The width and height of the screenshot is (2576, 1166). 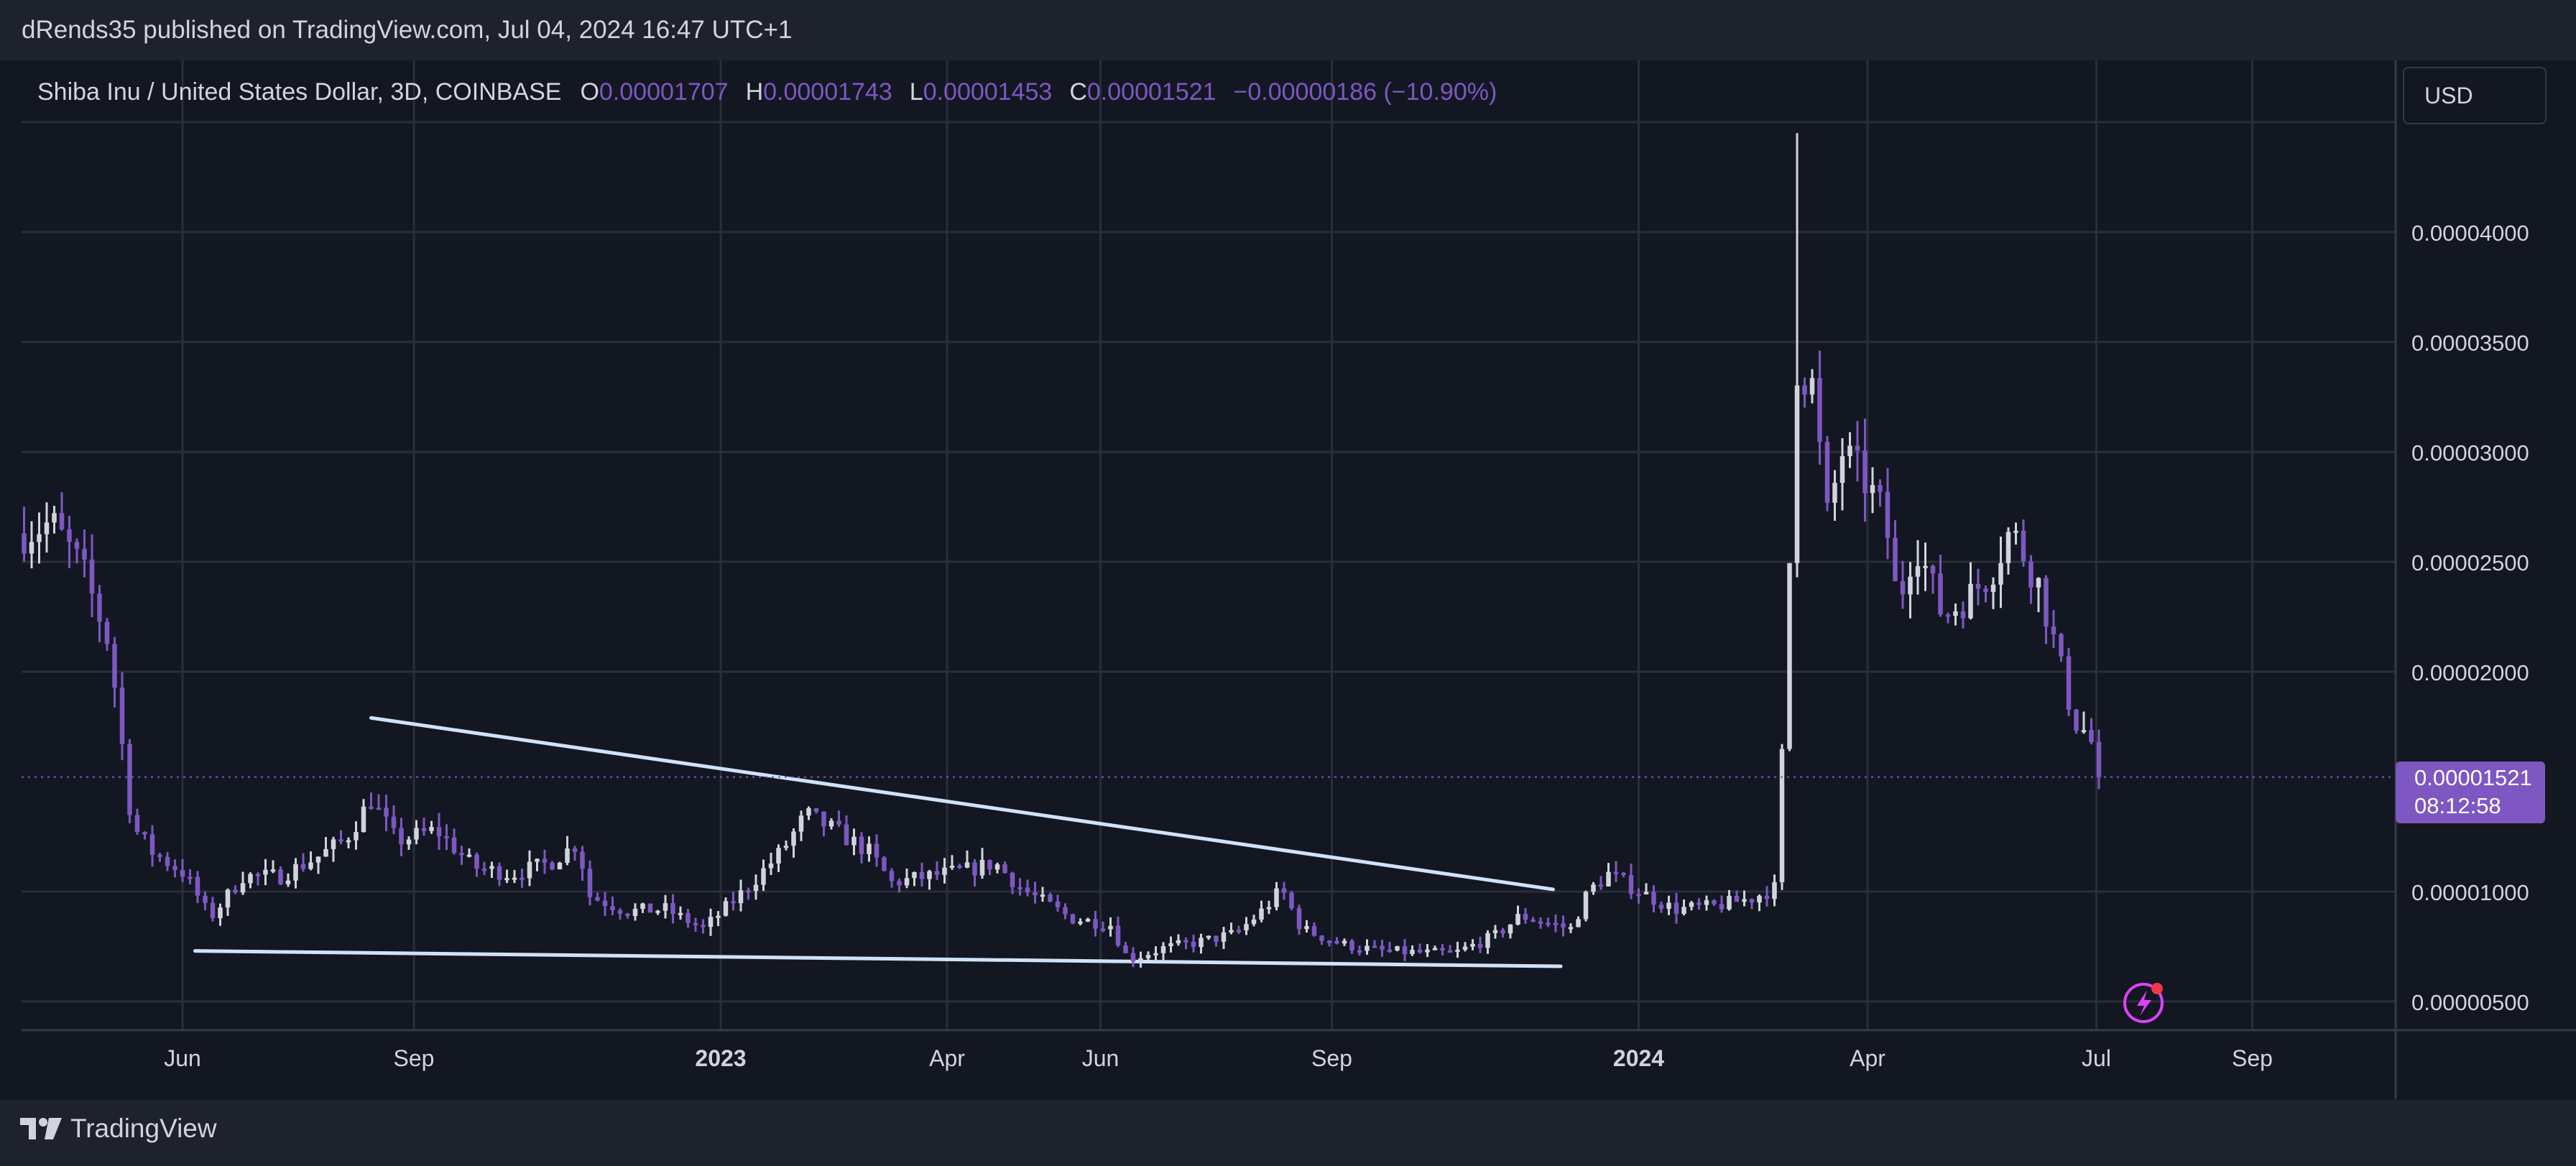 What do you see at coordinates (2470, 233) in the screenshot?
I see `price-tick-label: 0.00004000` at bounding box center [2470, 233].